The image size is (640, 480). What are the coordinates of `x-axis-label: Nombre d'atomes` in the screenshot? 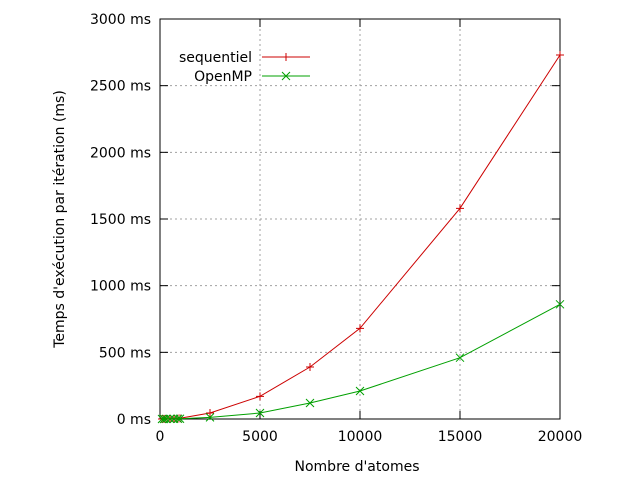 It's located at (357, 467).